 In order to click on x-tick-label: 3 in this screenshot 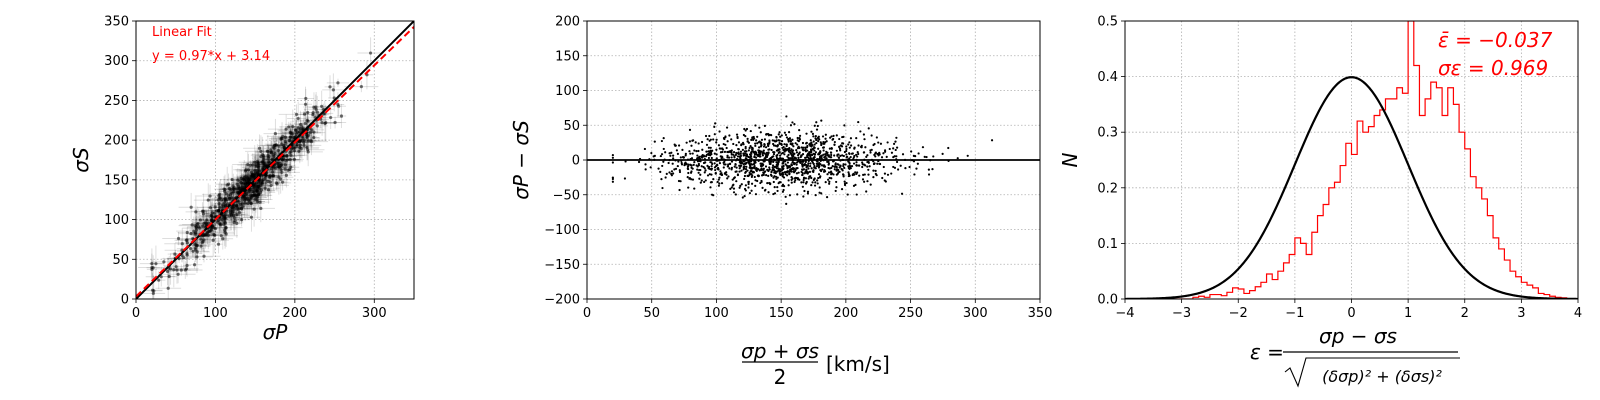, I will do `click(1521, 313)`.